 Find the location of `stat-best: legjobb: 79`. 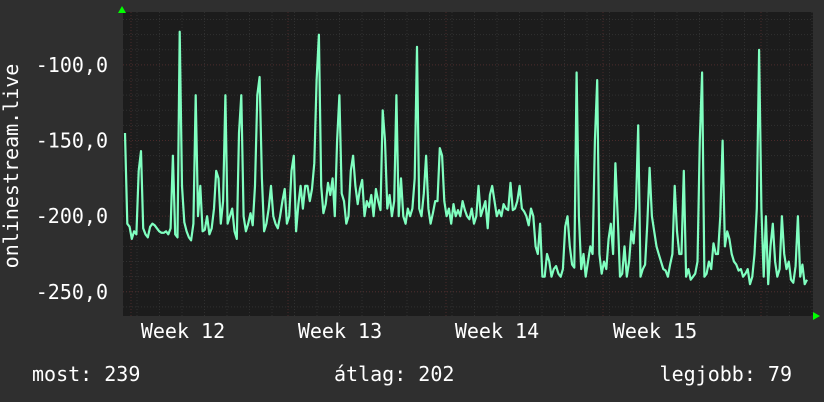

stat-best: legjobb: 79 is located at coordinates (725, 374).